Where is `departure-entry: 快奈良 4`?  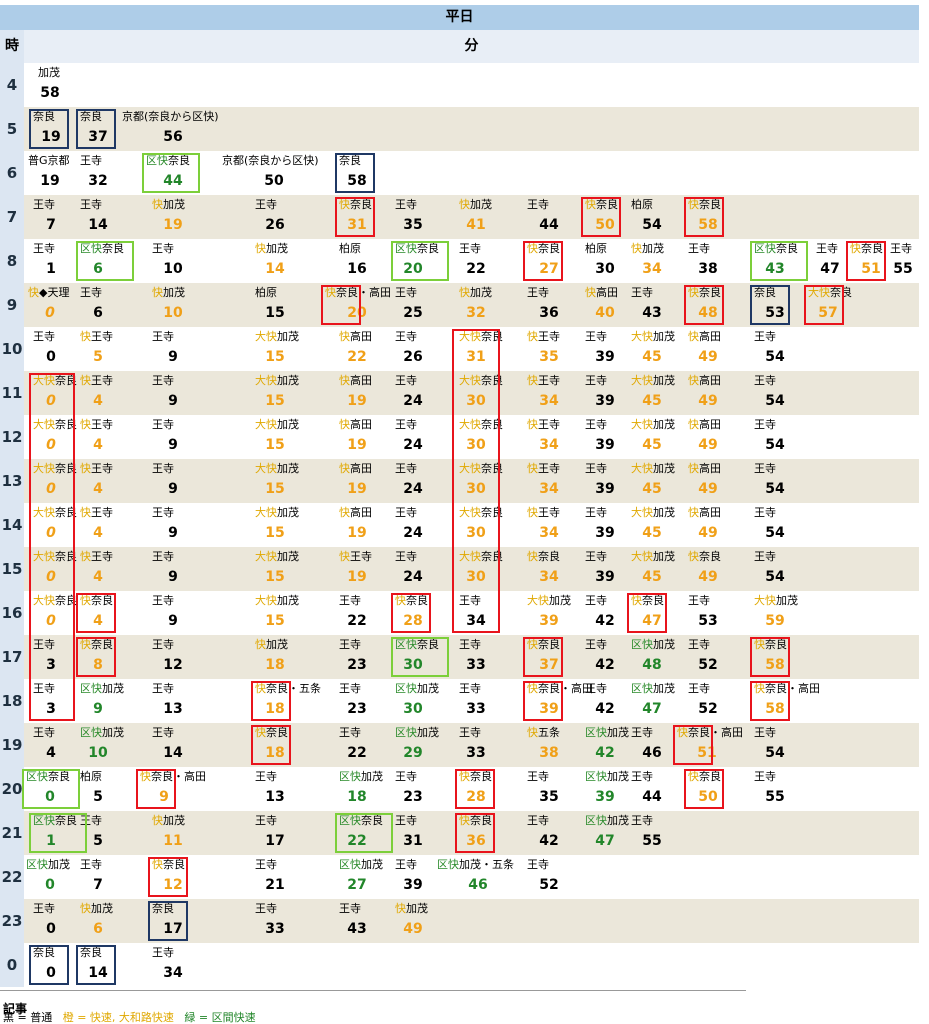 departure-entry: 快奈良 4 is located at coordinates (115, 613).